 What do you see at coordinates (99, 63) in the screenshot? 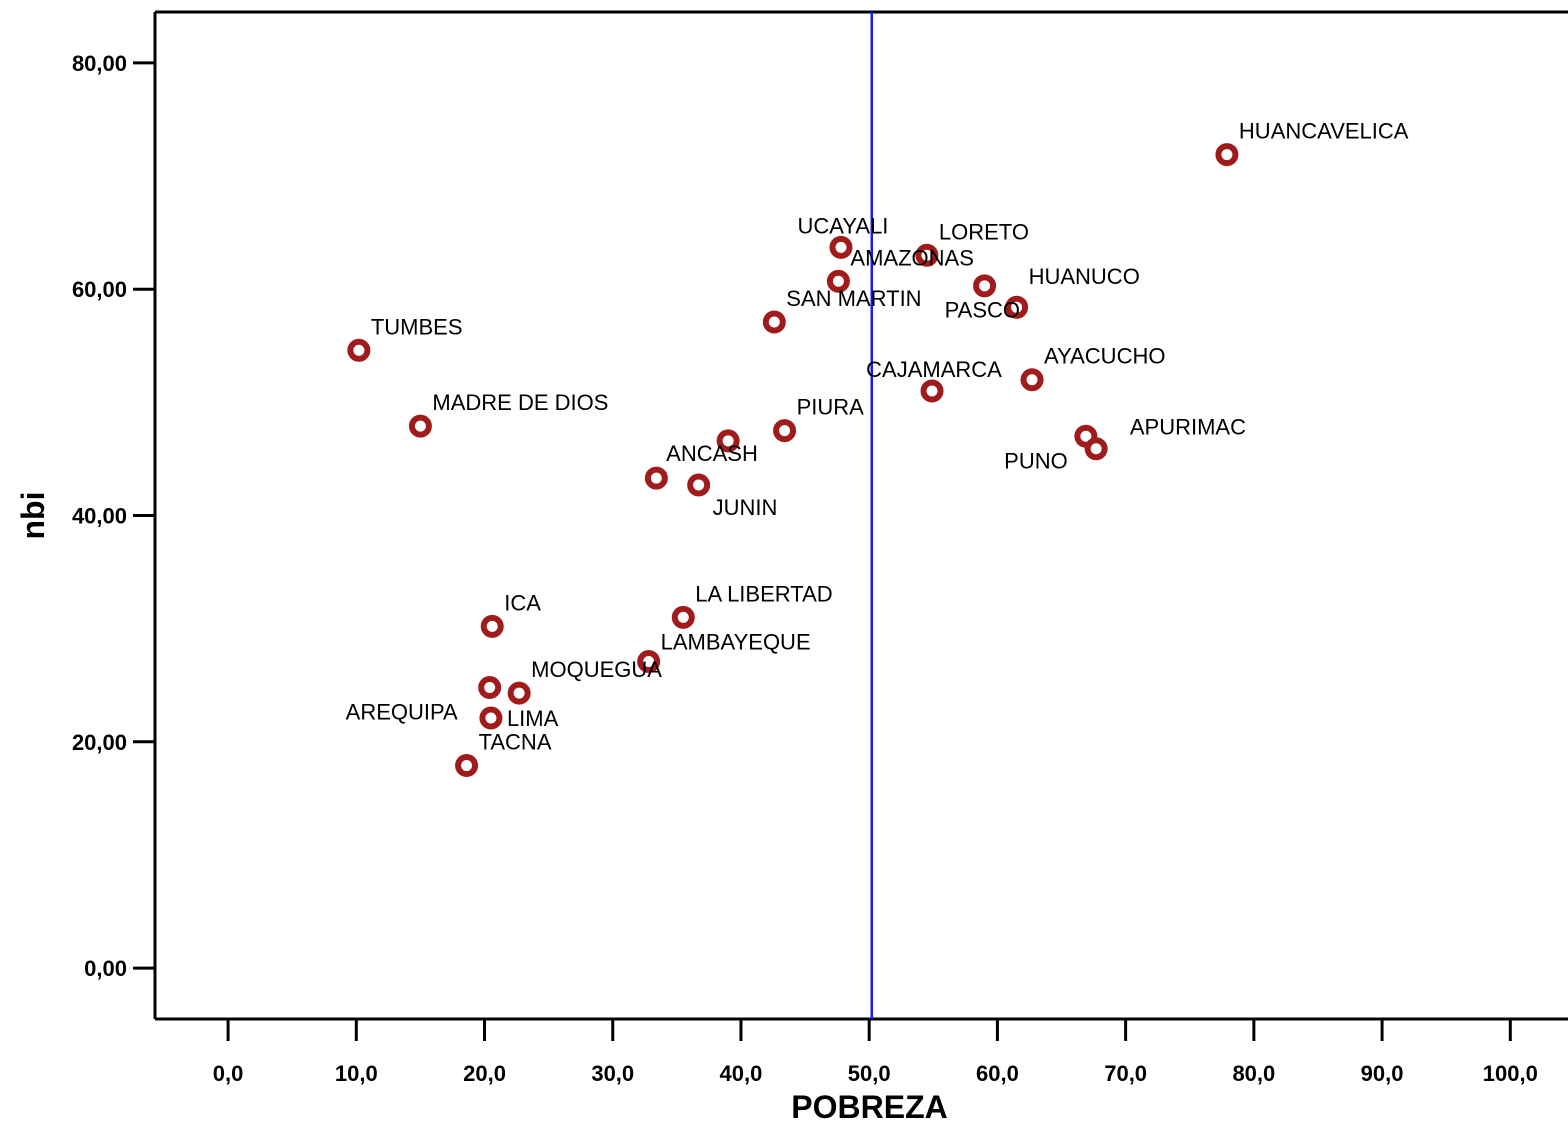
I see `y-tick-label: 80,00` at bounding box center [99, 63].